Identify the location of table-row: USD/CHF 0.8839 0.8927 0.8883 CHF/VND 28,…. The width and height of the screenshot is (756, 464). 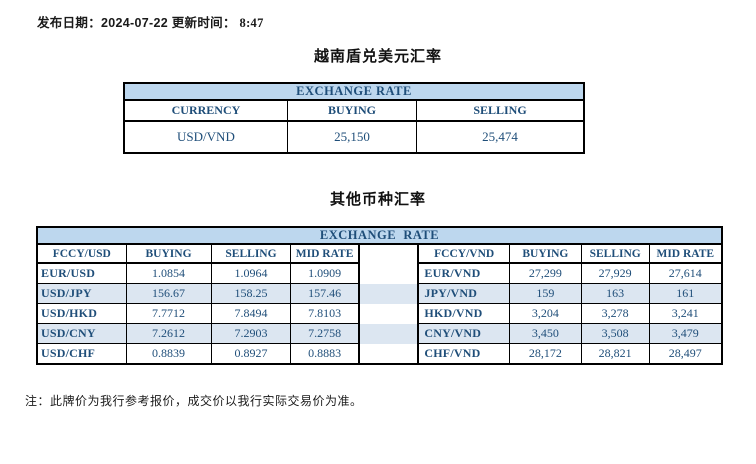
(379, 354).